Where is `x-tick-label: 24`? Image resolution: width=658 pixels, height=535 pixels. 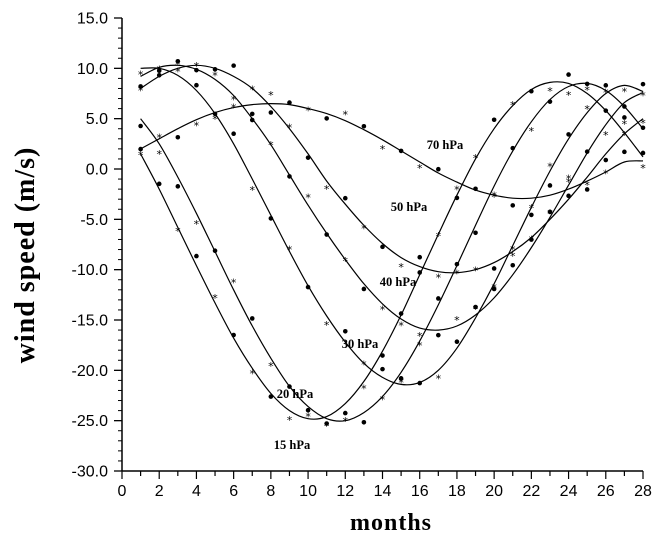
x-tick-label: 24 is located at coordinates (569, 491).